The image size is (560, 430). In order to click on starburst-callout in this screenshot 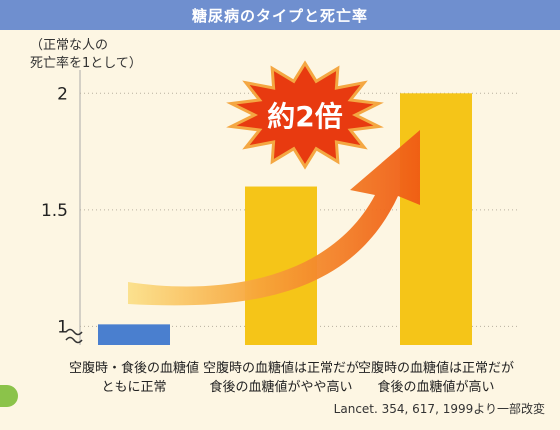, I will do `click(305, 115)`.